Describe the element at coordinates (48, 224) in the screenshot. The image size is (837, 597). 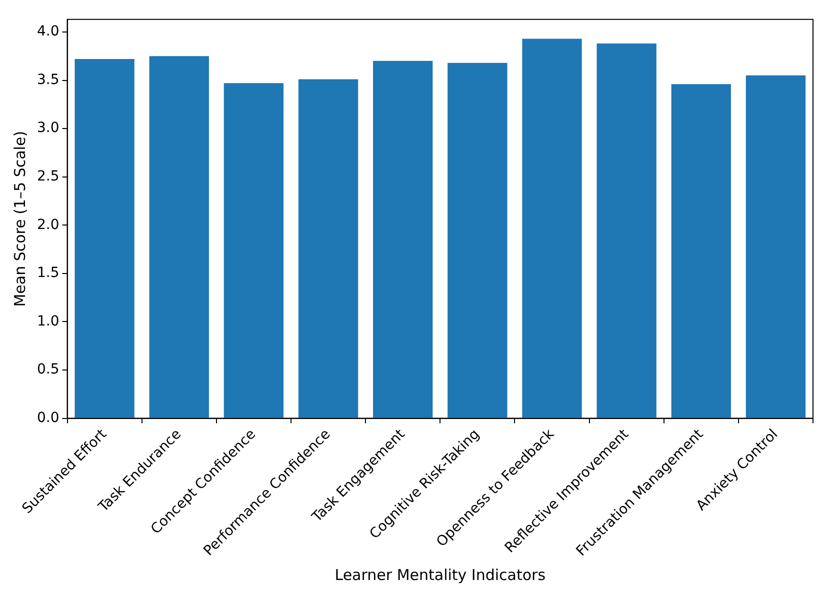
I see `y-tick-label: 2.0` at that location.